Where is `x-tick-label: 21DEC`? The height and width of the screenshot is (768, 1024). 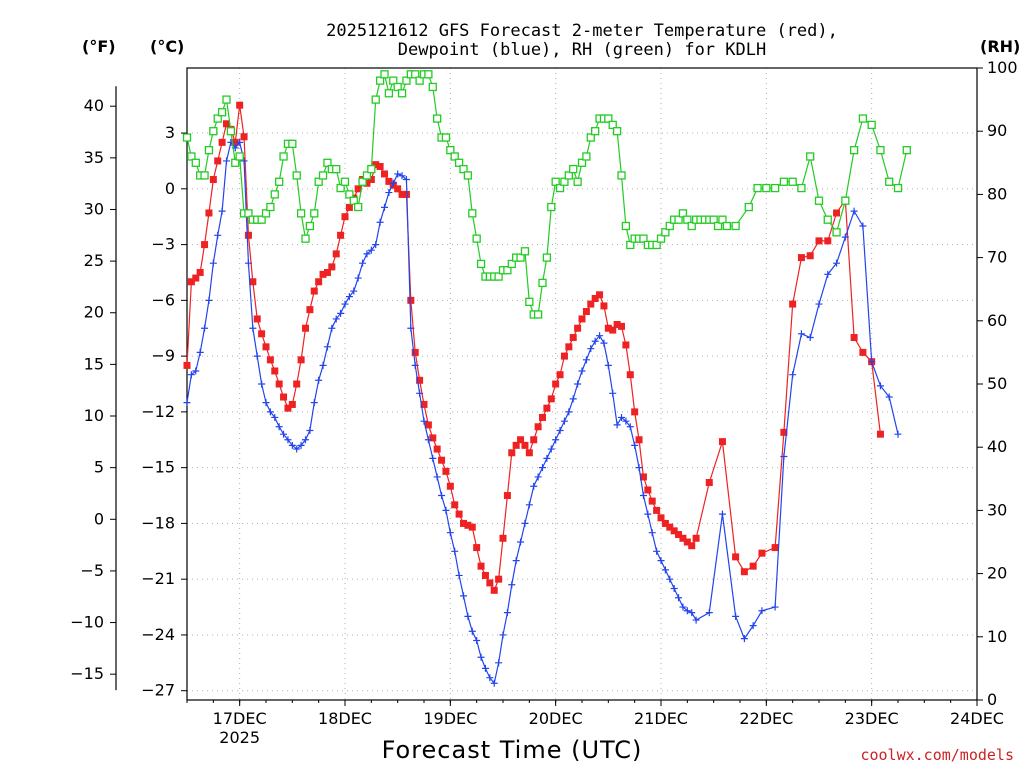
x-tick-label: 21DEC is located at coordinates (661, 718).